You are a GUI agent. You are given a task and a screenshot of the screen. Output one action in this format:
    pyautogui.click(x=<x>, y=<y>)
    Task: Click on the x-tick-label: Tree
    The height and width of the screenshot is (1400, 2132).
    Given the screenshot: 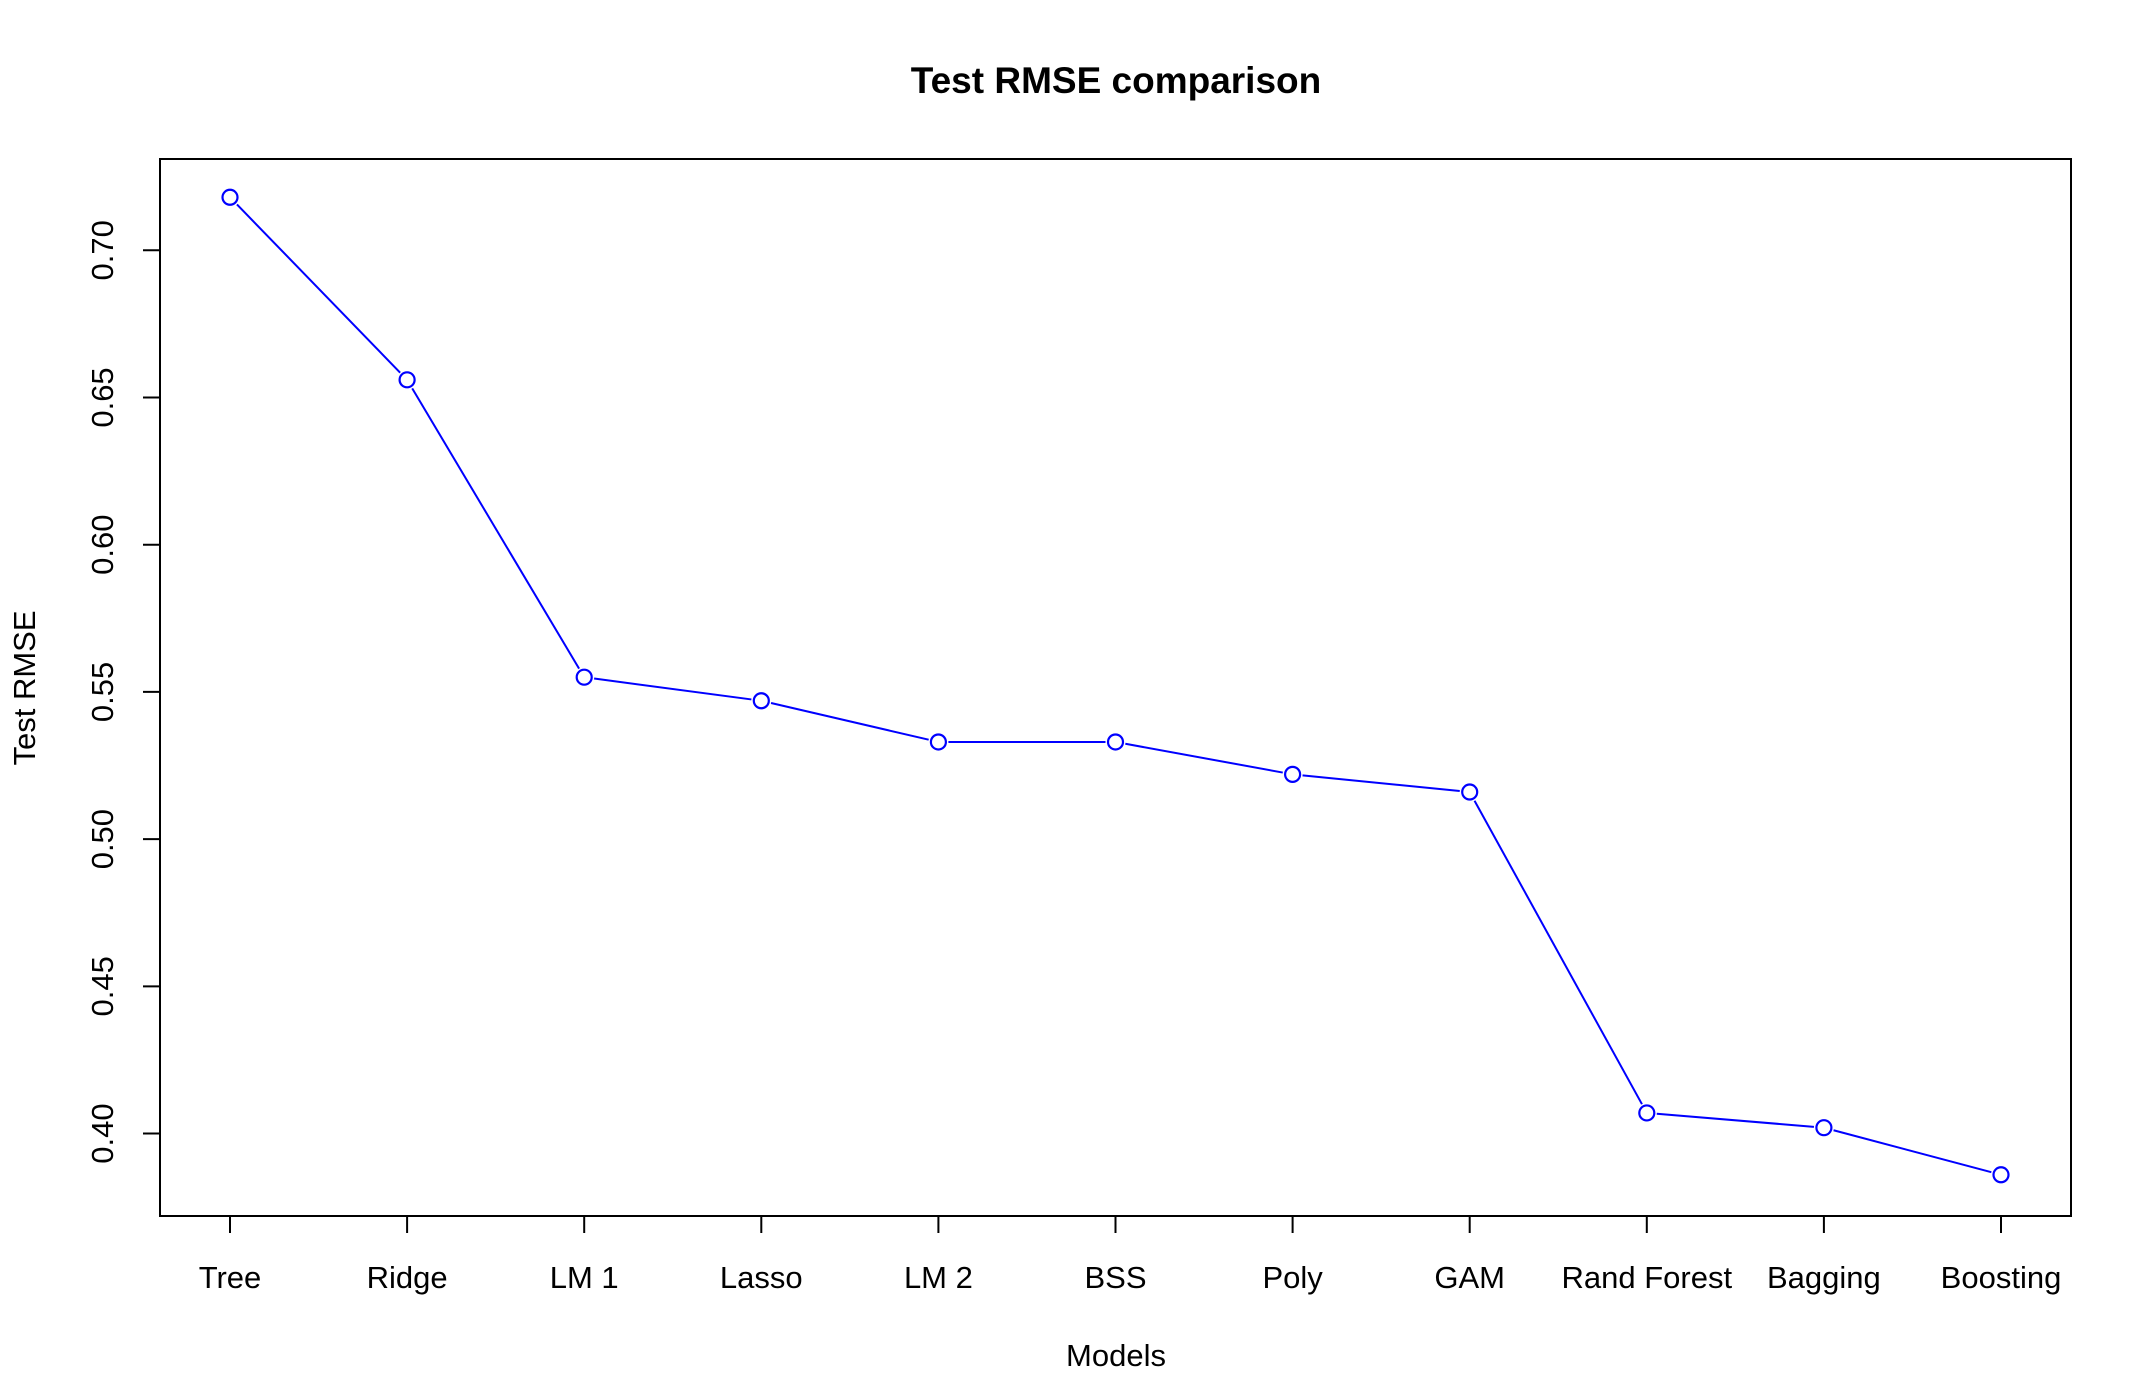 What is the action you would take?
    pyautogui.click(x=230, y=1277)
    